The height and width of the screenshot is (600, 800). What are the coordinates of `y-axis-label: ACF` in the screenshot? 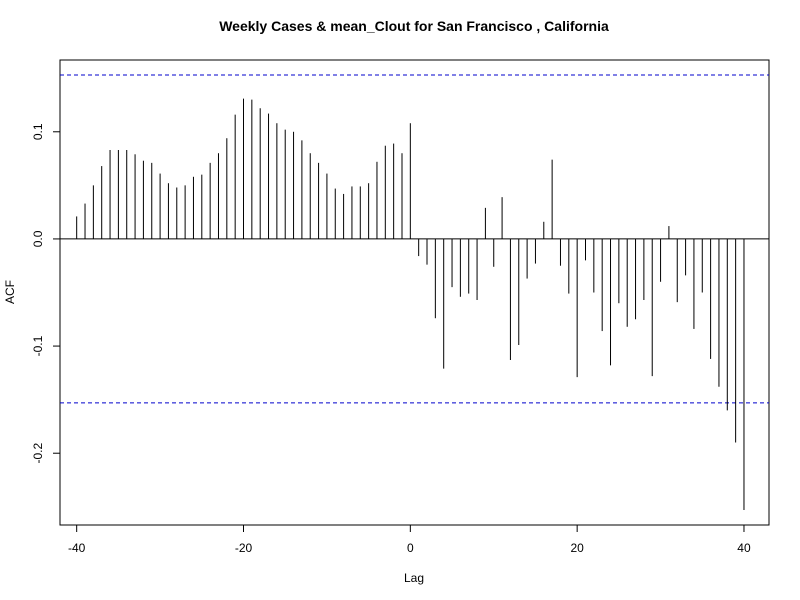 It's located at (10, 292).